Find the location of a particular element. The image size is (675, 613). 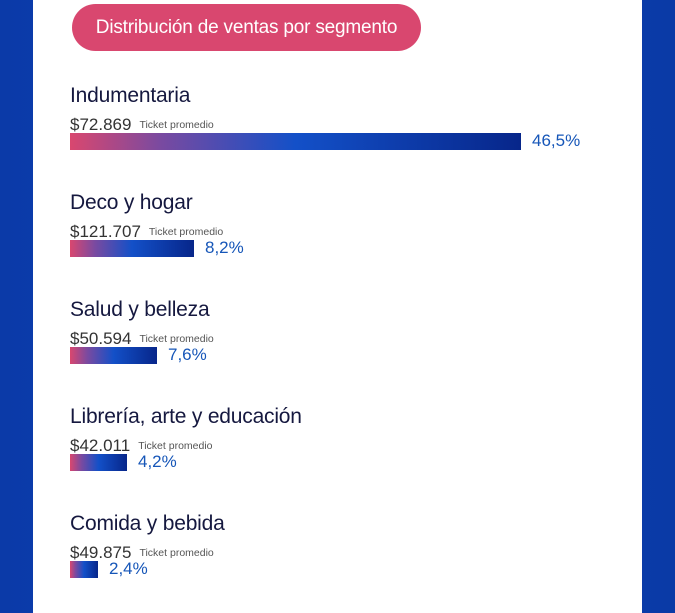

ticket-price: $42.011 Ticket promedio is located at coordinates (141, 446).